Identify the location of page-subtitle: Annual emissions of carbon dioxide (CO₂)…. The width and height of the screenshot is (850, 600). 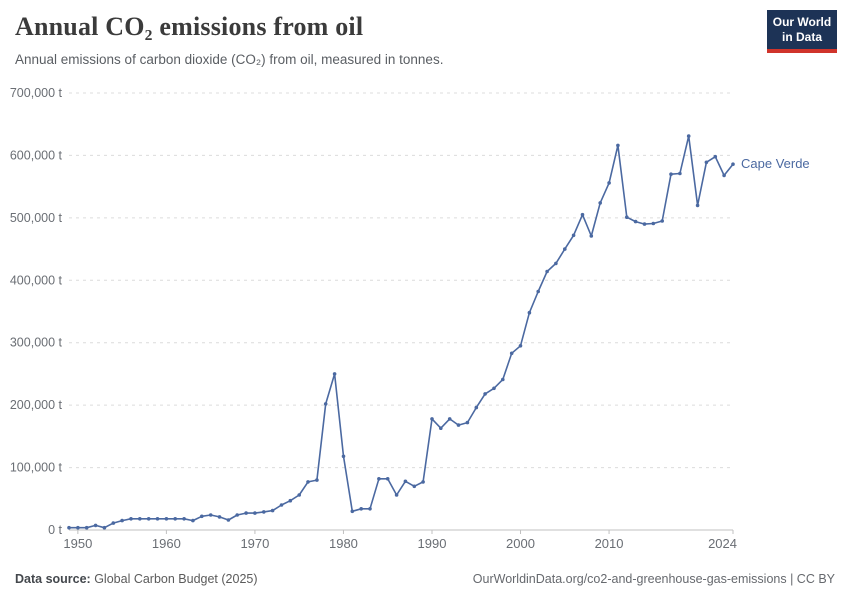
(229, 59).